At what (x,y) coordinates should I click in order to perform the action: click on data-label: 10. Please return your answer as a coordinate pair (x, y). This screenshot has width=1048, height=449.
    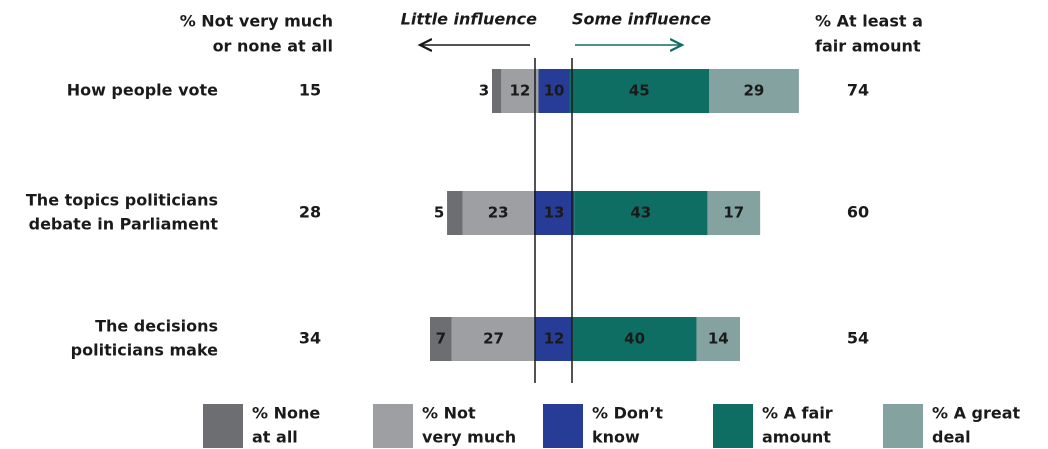
    Looking at the image, I should click on (554, 91).